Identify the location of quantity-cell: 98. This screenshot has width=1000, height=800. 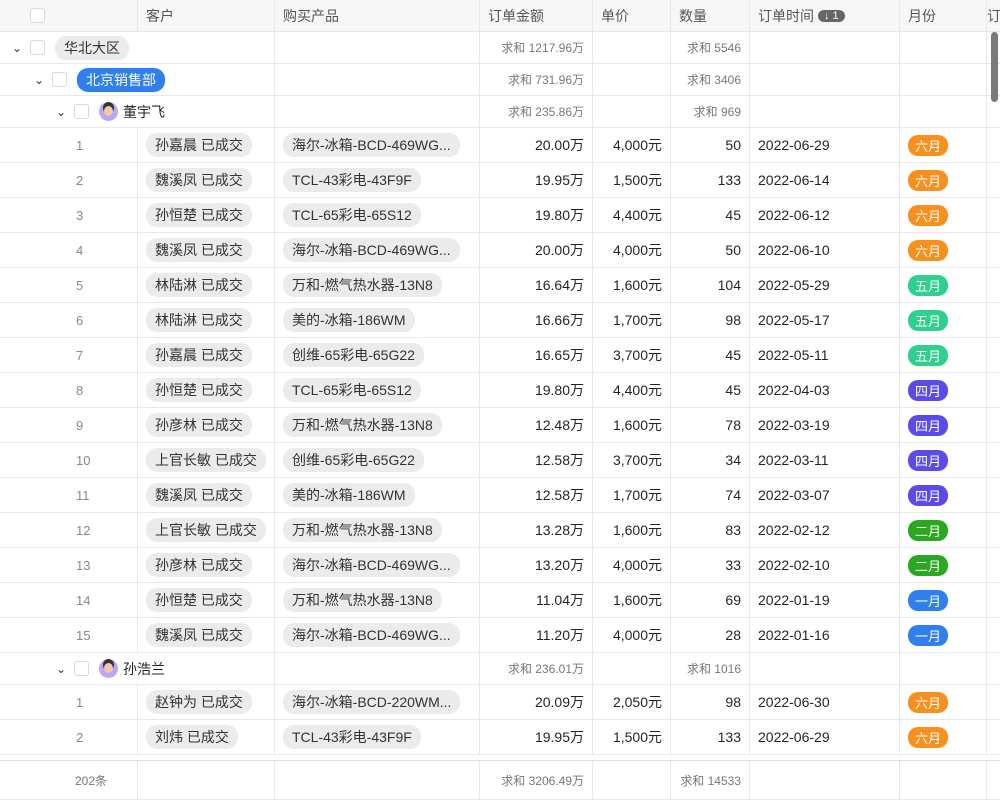
(710, 702).